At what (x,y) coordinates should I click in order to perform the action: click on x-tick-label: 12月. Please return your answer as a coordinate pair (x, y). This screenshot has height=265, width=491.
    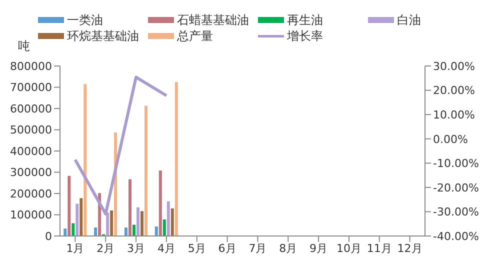
    Looking at the image, I should click on (409, 248).